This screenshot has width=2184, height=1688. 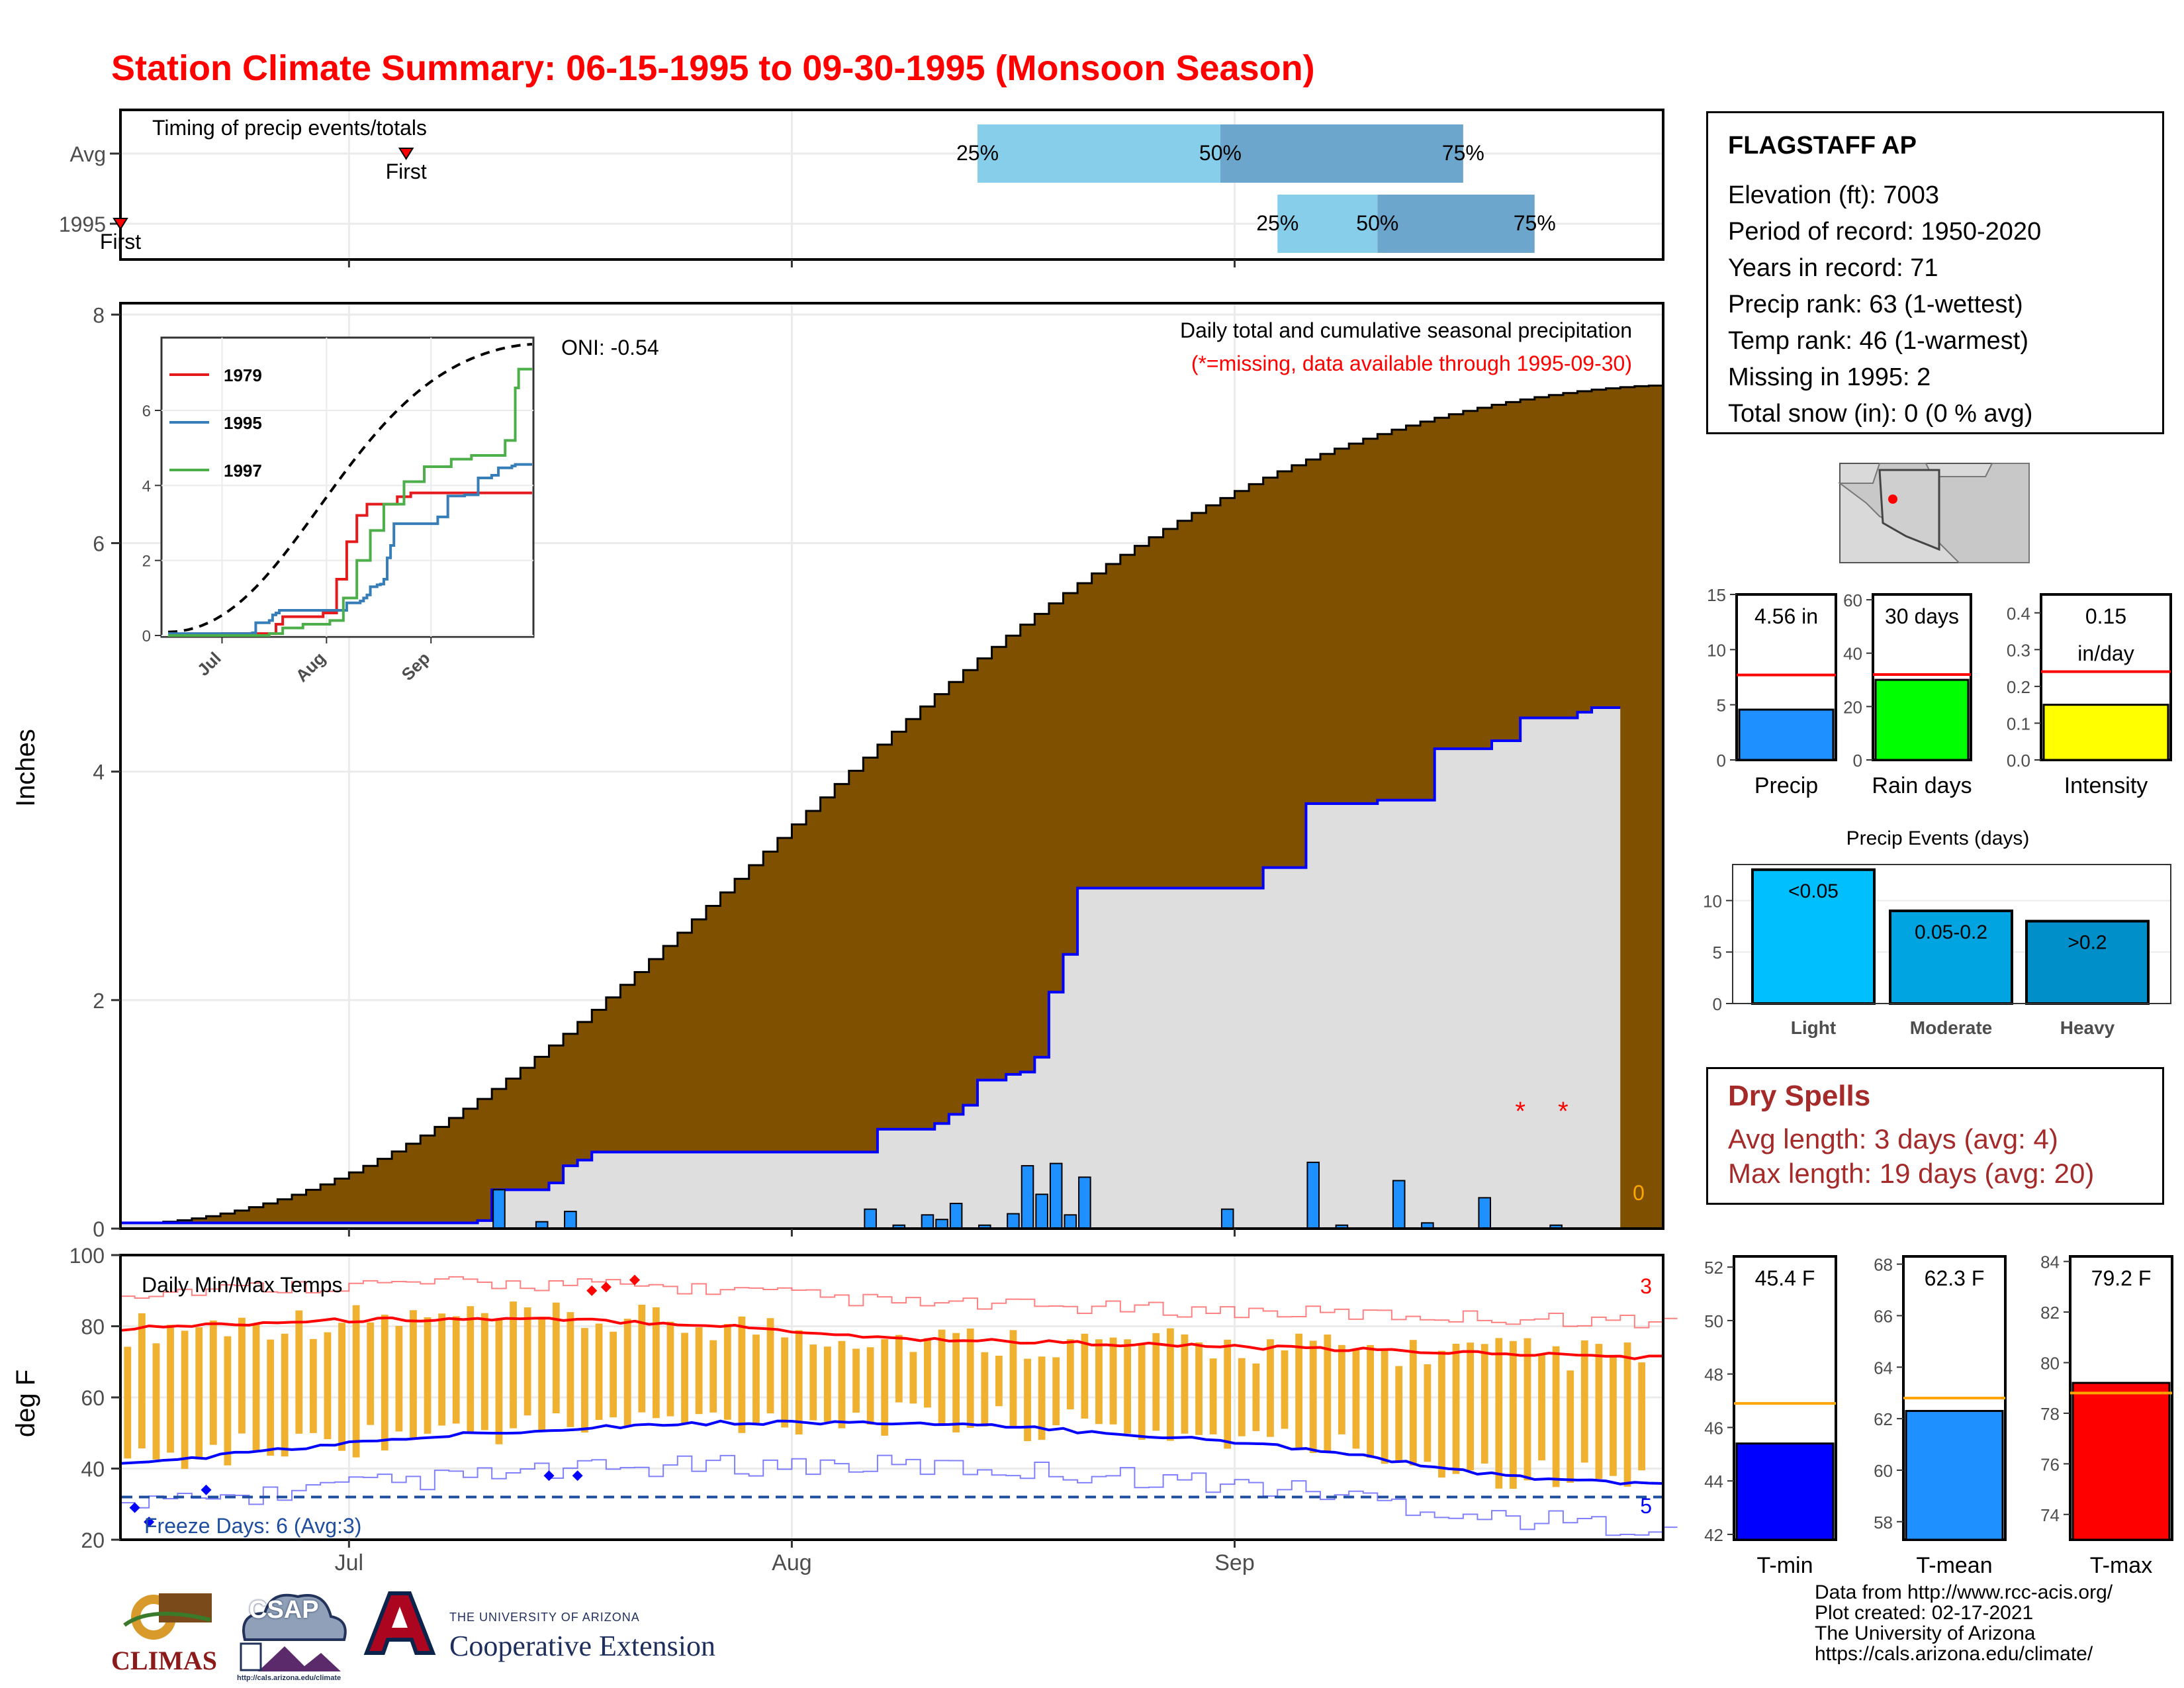 I want to click on tmean-summary-value-label: 62.3 F, so click(x=1955, y=1278).